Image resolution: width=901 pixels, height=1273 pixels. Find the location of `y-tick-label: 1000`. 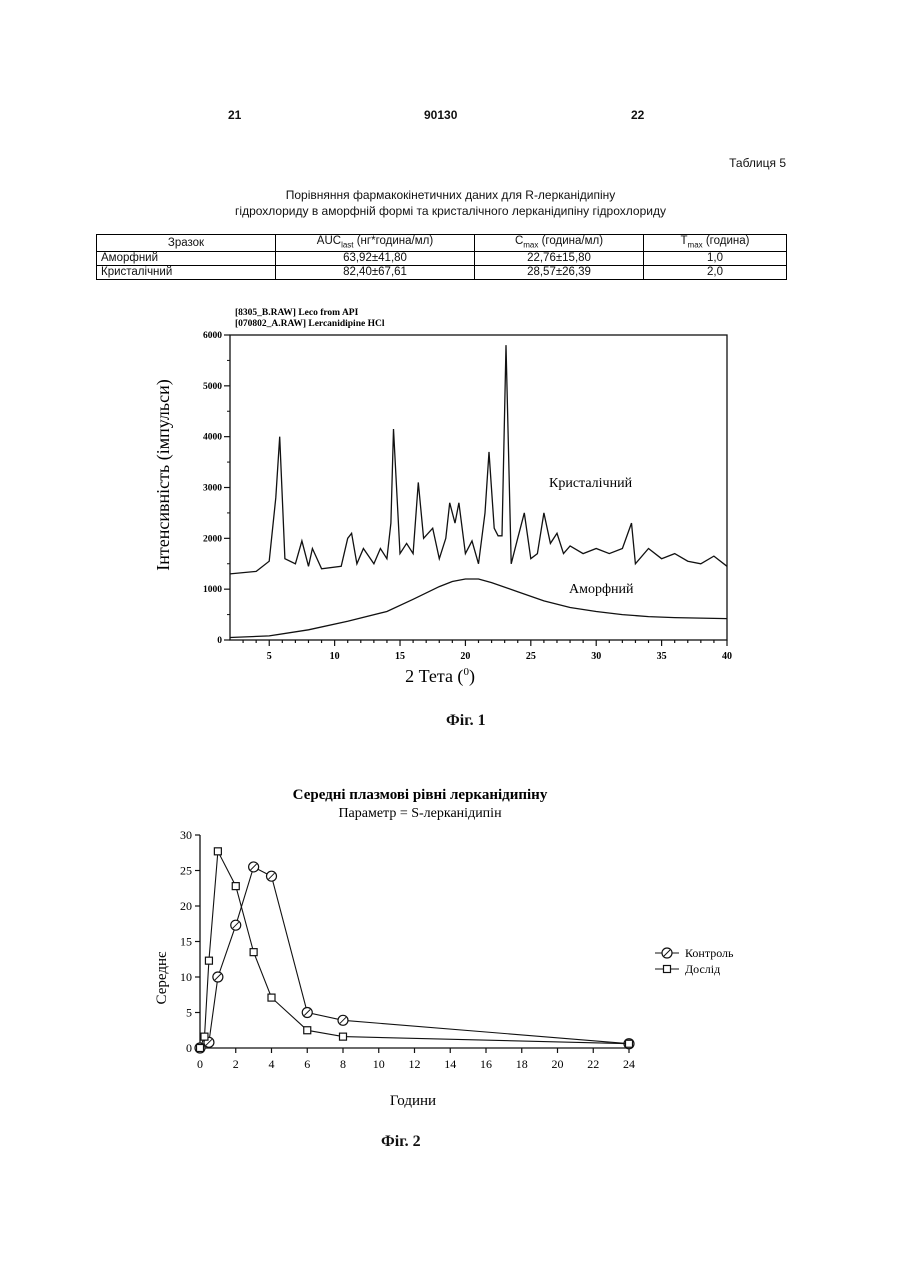

y-tick-label: 1000 is located at coordinates (212, 590).